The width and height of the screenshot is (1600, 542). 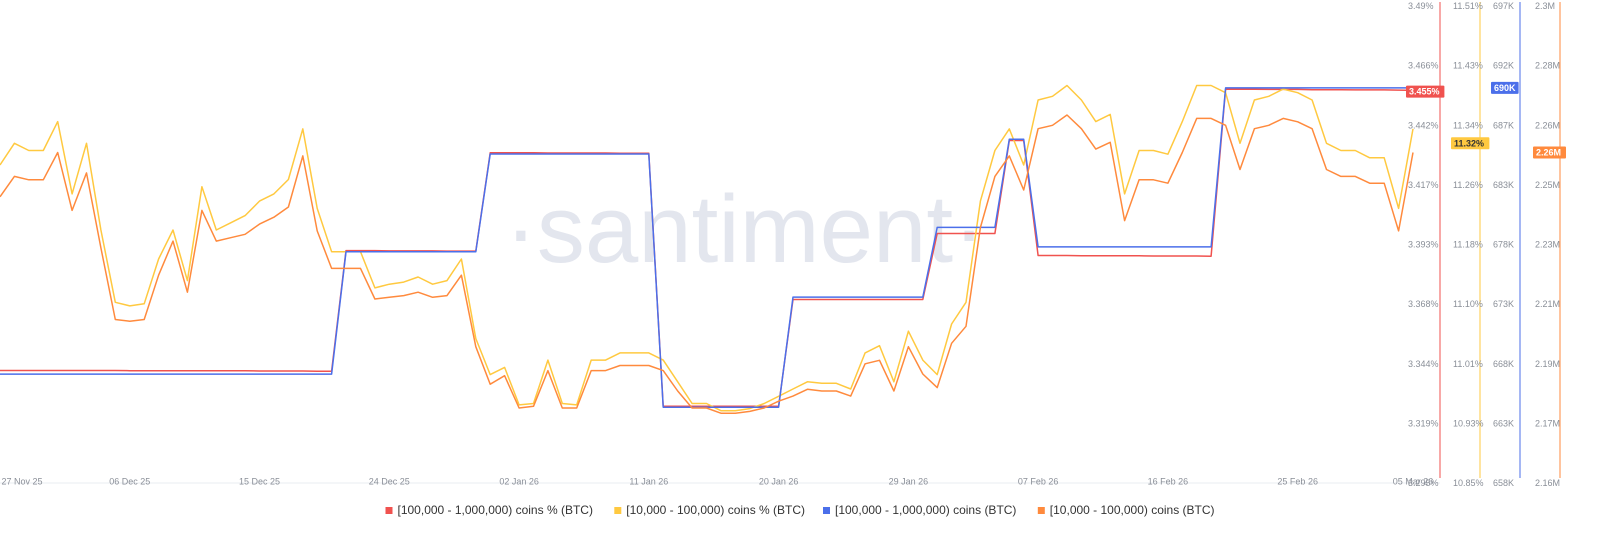 I want to click on y-axis-3-tick-3: 2.21M, so click(x=1547, y=304).